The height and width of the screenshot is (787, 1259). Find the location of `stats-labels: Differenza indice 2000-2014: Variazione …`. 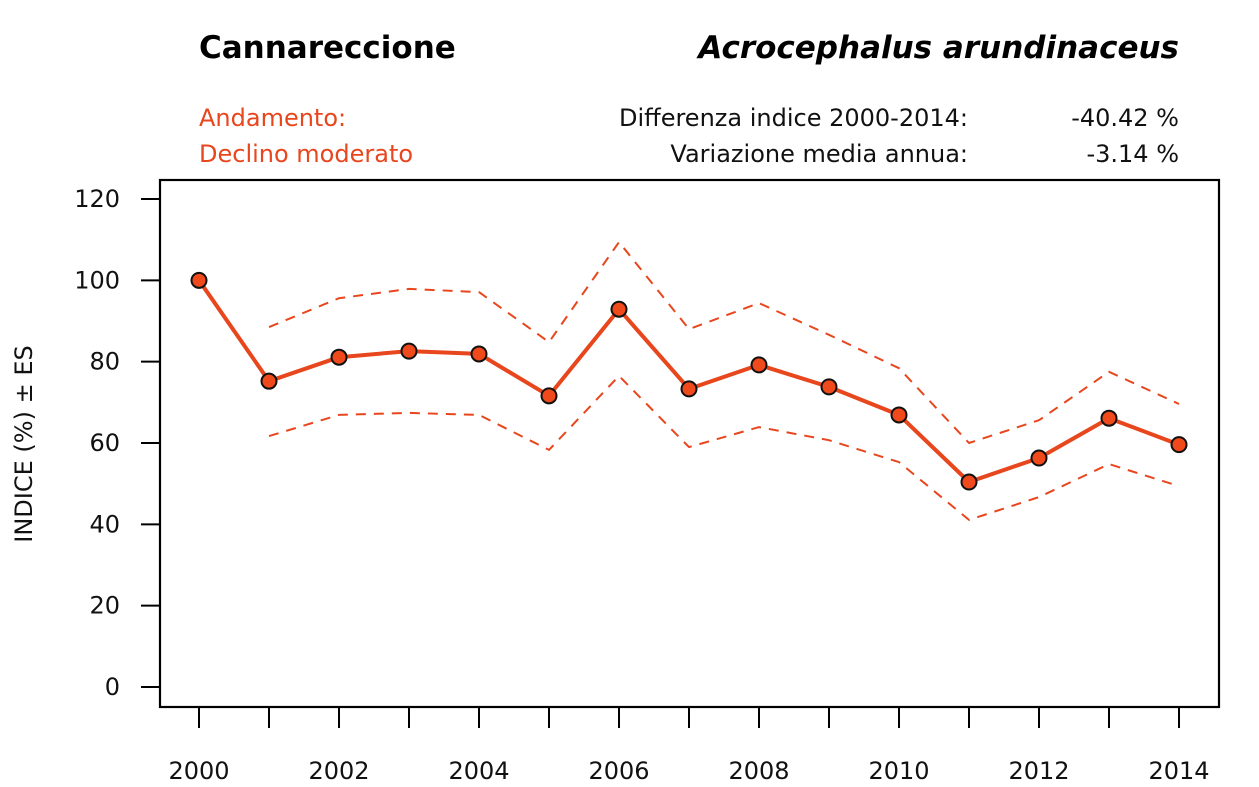

stats-labels: Differenza indice 2000-2014: Variazione … is located at coordinates (793, 136).